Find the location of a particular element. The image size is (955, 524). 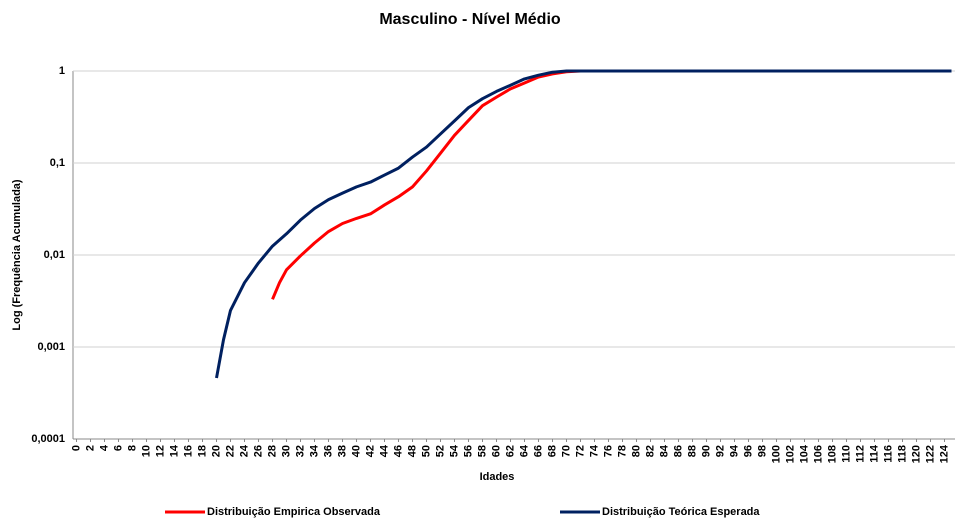

x-tick-label: 98 is located at coordinates (762, 451).